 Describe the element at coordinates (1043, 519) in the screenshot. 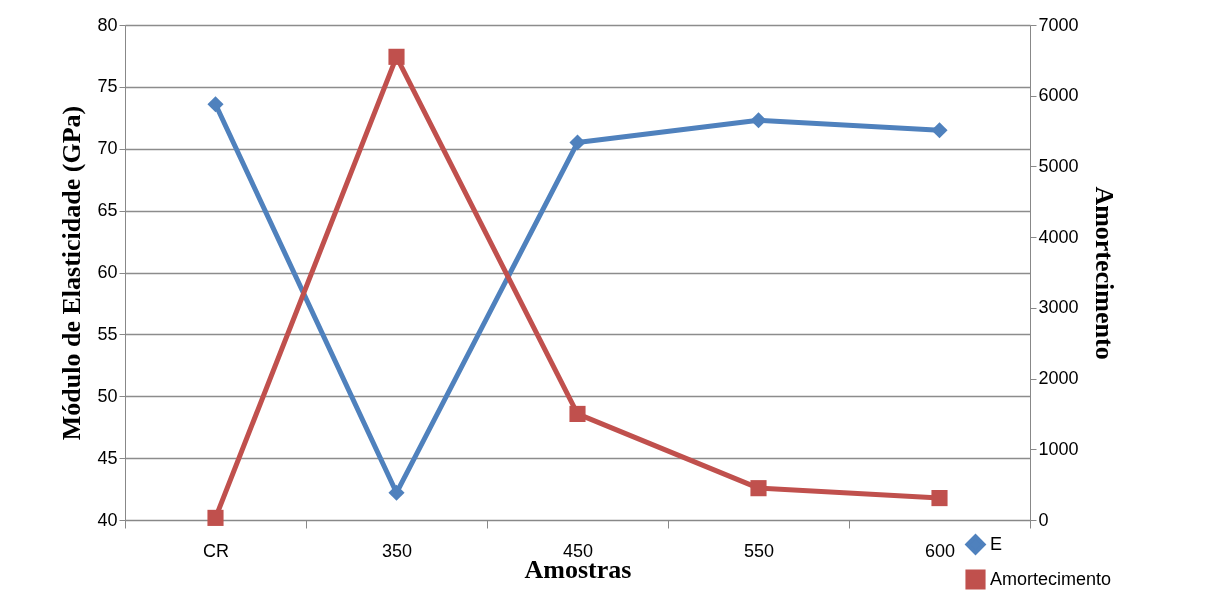

I see `y2-tick-label: 0` at that location.